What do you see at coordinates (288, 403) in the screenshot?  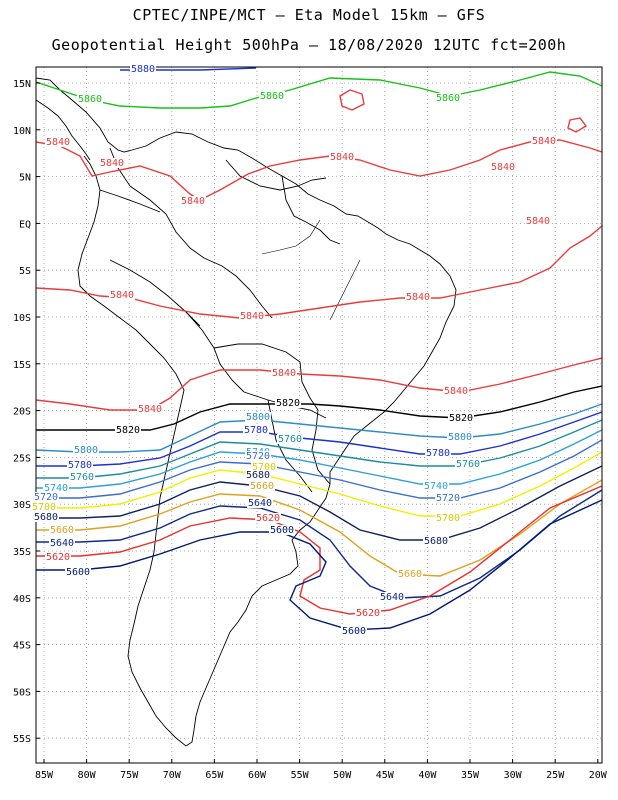 I see `contour-label: 5820` at bounding box center [288, 403].